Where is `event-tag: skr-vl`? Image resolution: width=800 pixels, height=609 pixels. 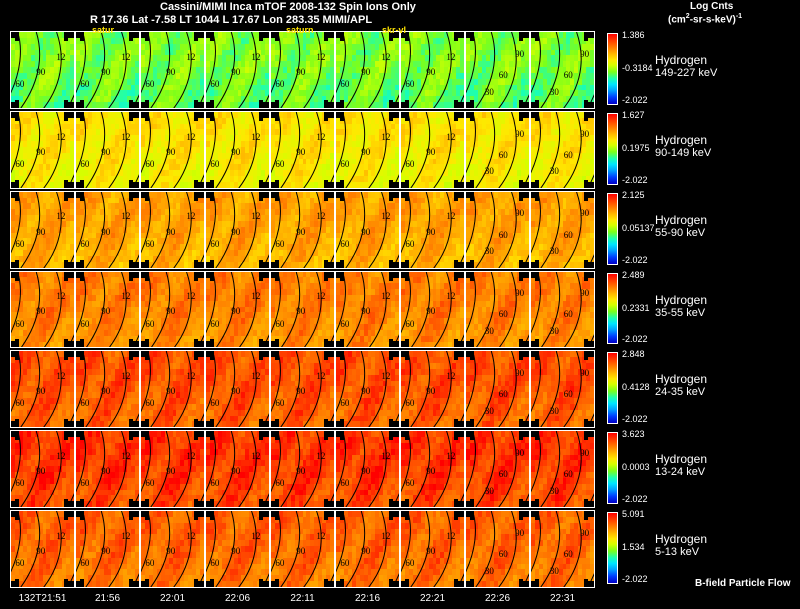 event-tag: skr-vl is located at coordinates (394, 30).